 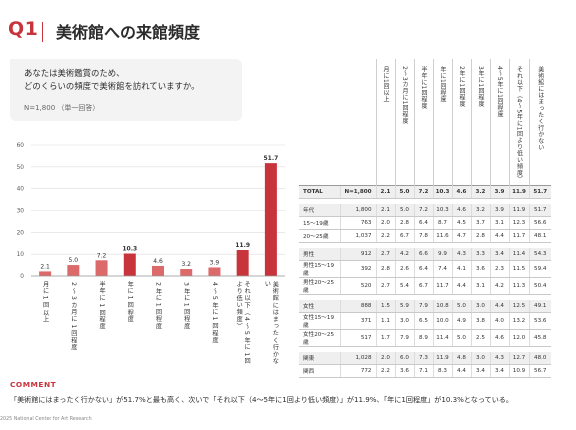 What do you see at coordinates (319, 371) in the screenshot?
I see `row-label: 関西` at bounding box center [319, 371].